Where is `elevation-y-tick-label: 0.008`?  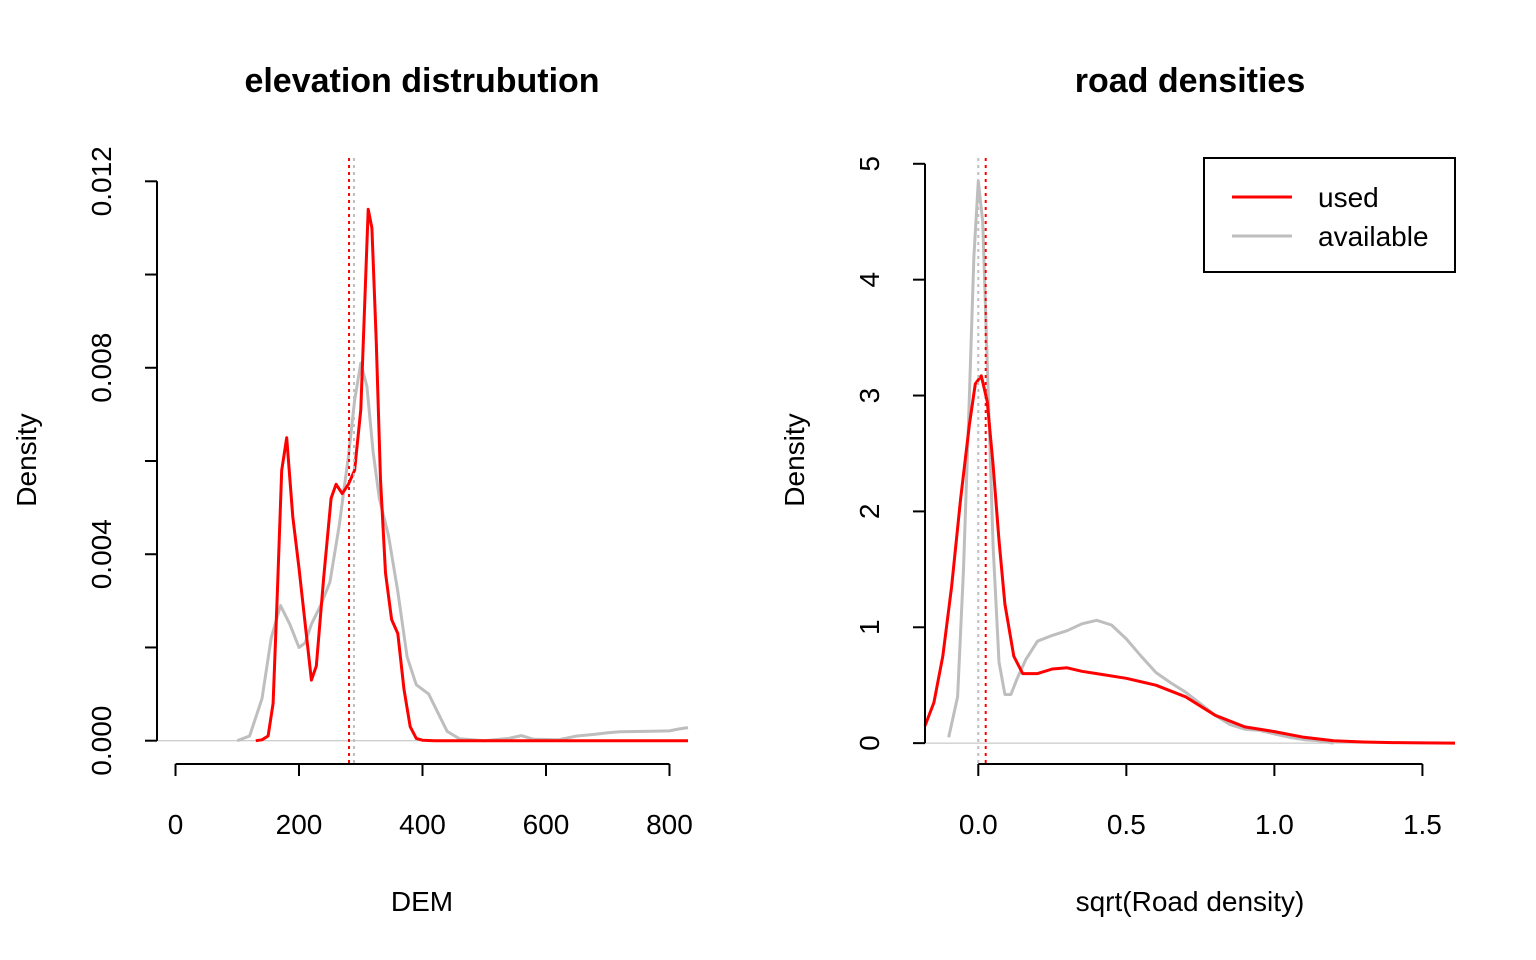
elevation-y-tick-label: 0.008 is located at coordinates (101, 368).